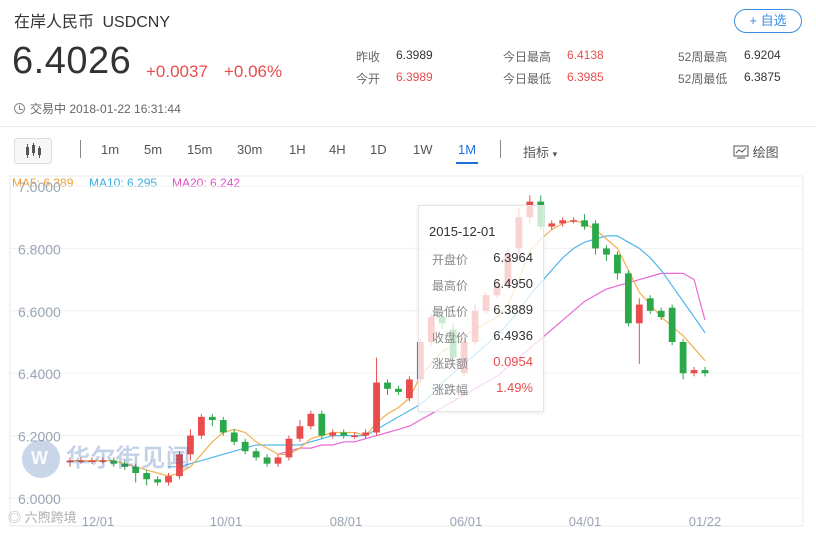 The height and width of the screenshot is (534, 816). Describe the element at coordinates (466, 521) in the screenshot. I see `x-tick-label: 06/01` at that location.